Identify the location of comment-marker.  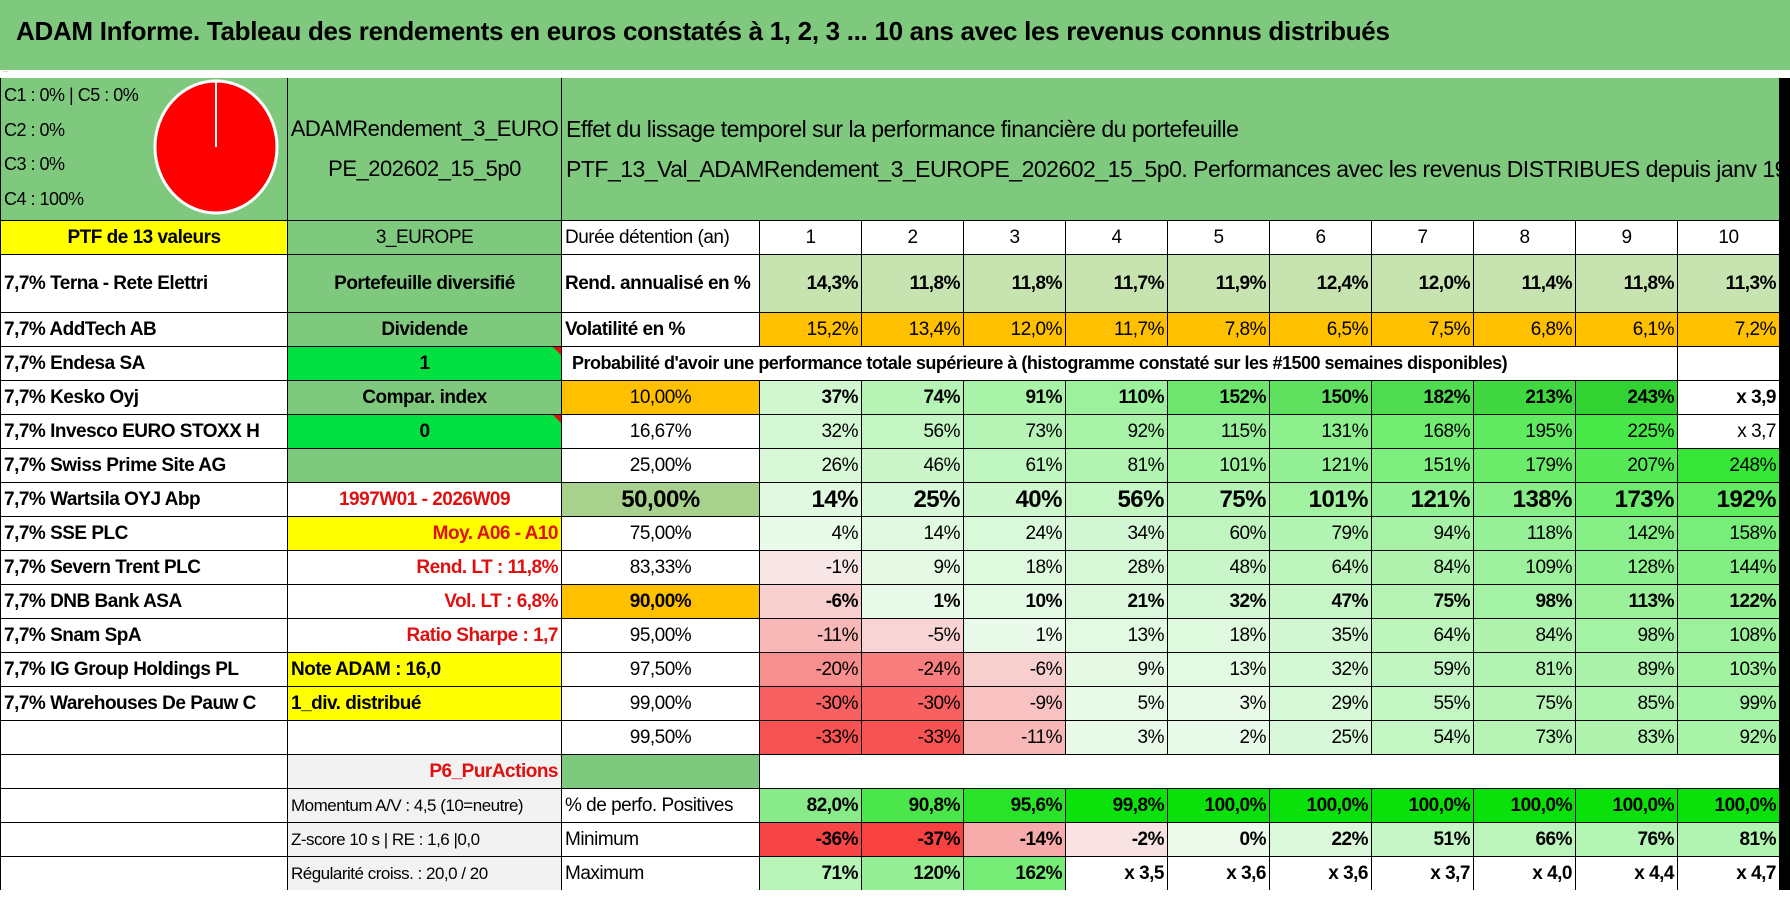
(557, 419).